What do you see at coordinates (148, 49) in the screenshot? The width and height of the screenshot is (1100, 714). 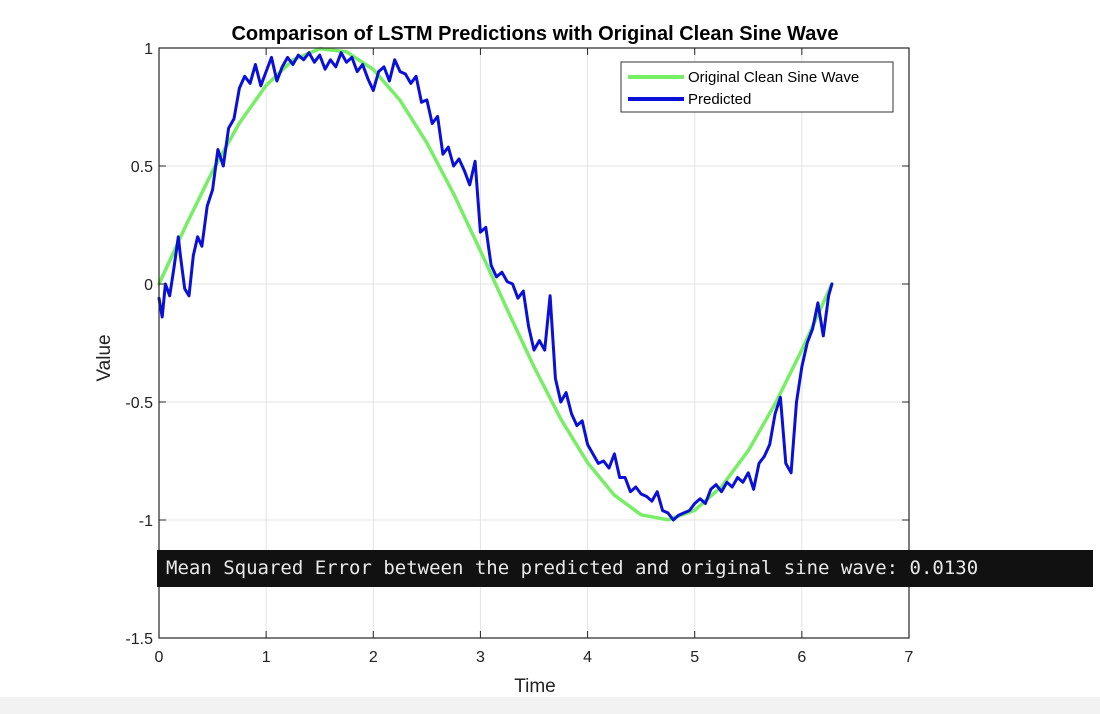 I see `y-tick-label: 1` at bounding box center [148, 49].